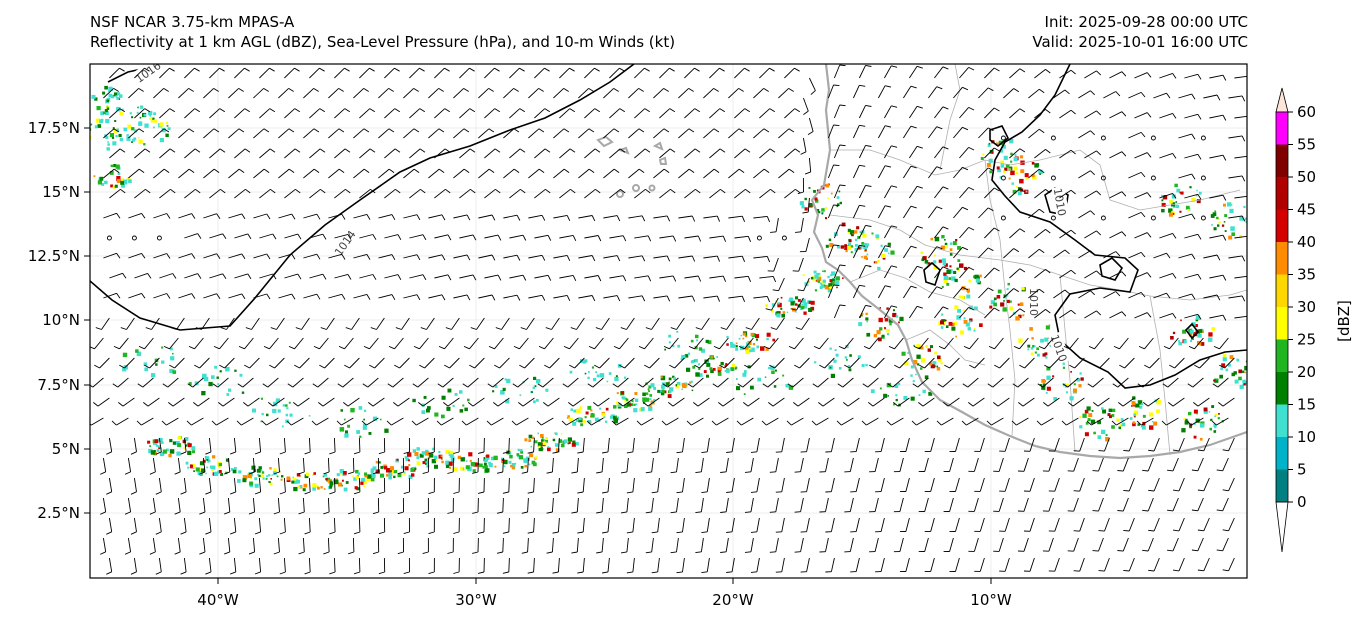  Describe the element at coordinates (1282, 290) in the screenshot. I see `colorbar-segment` at that location.